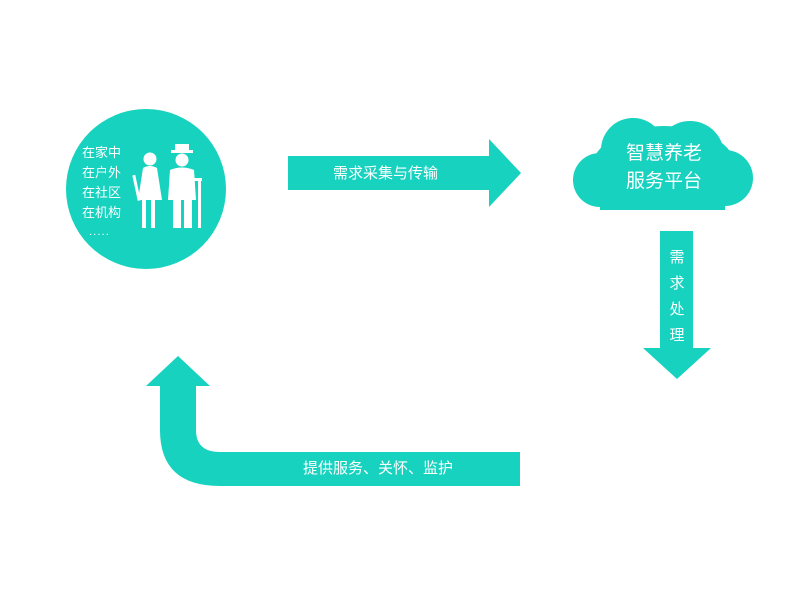  What do you see at coordinates (677, 309) in the screenshot?
I see `process-char-3: 处` at bounding box center [677, 309].